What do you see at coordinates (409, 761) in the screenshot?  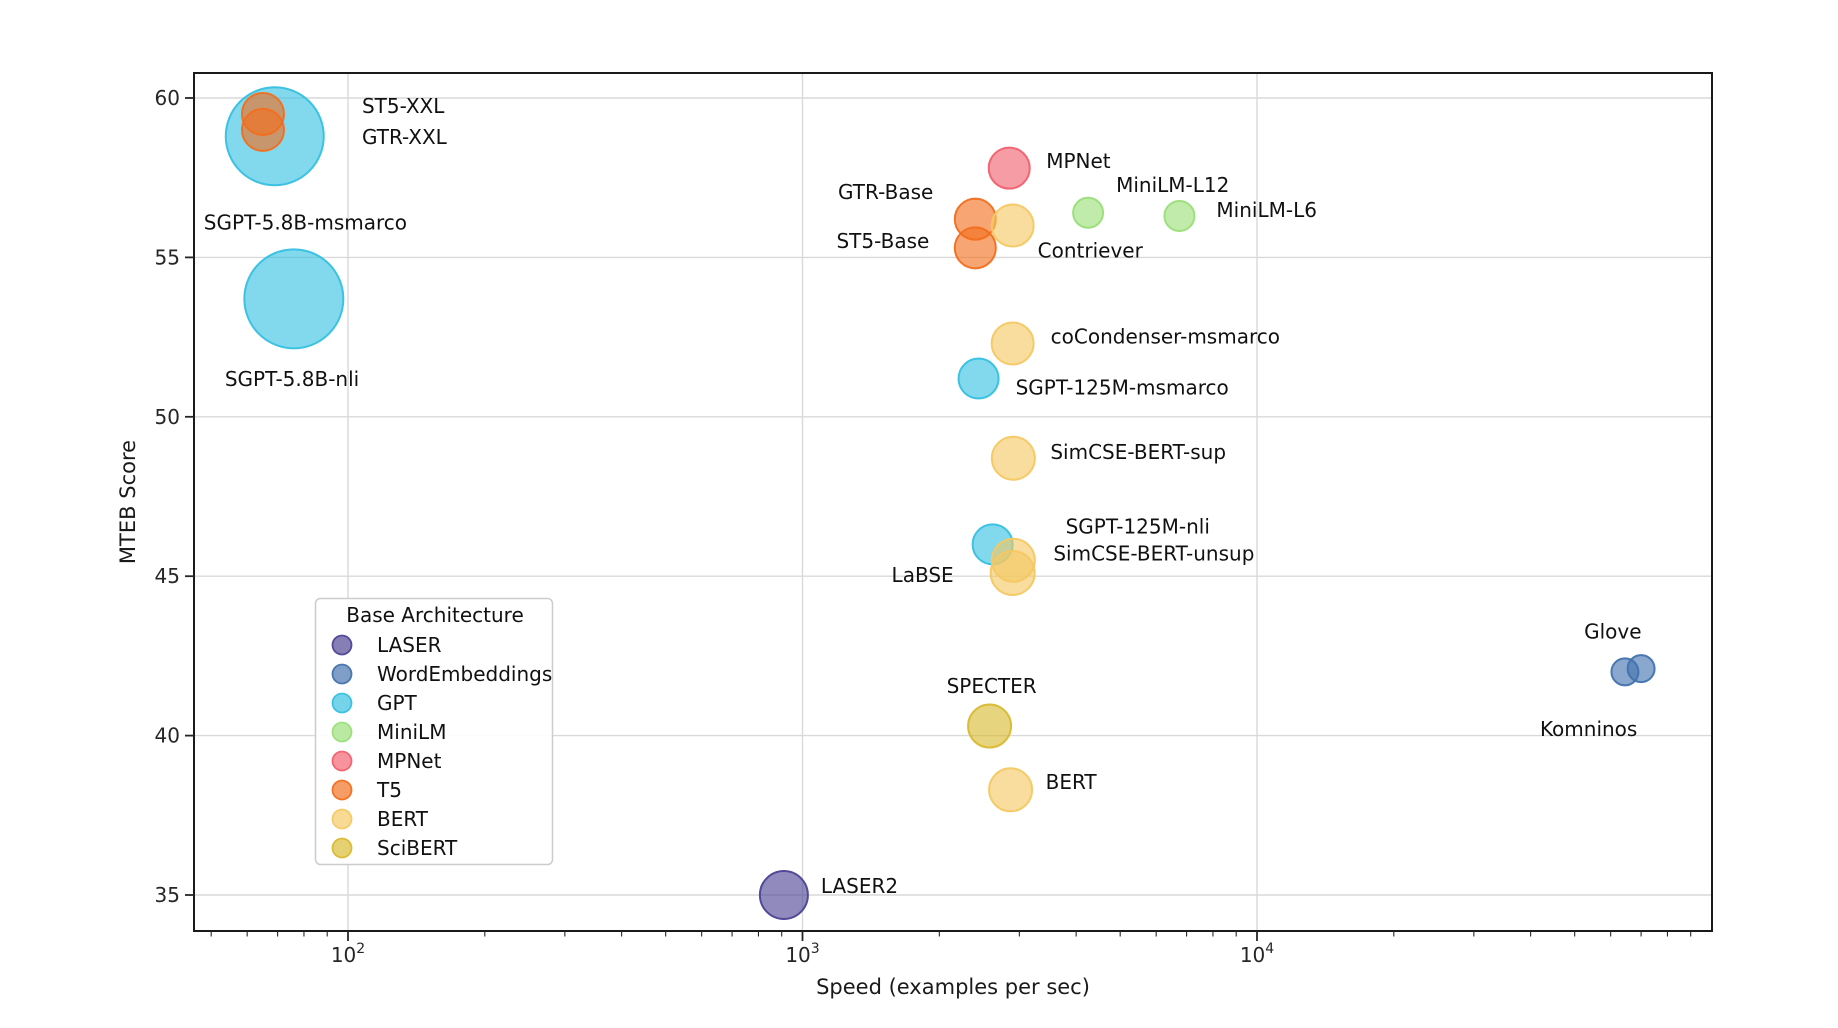 I see `legend-label: MPNet` at bounding box center [409, 761].